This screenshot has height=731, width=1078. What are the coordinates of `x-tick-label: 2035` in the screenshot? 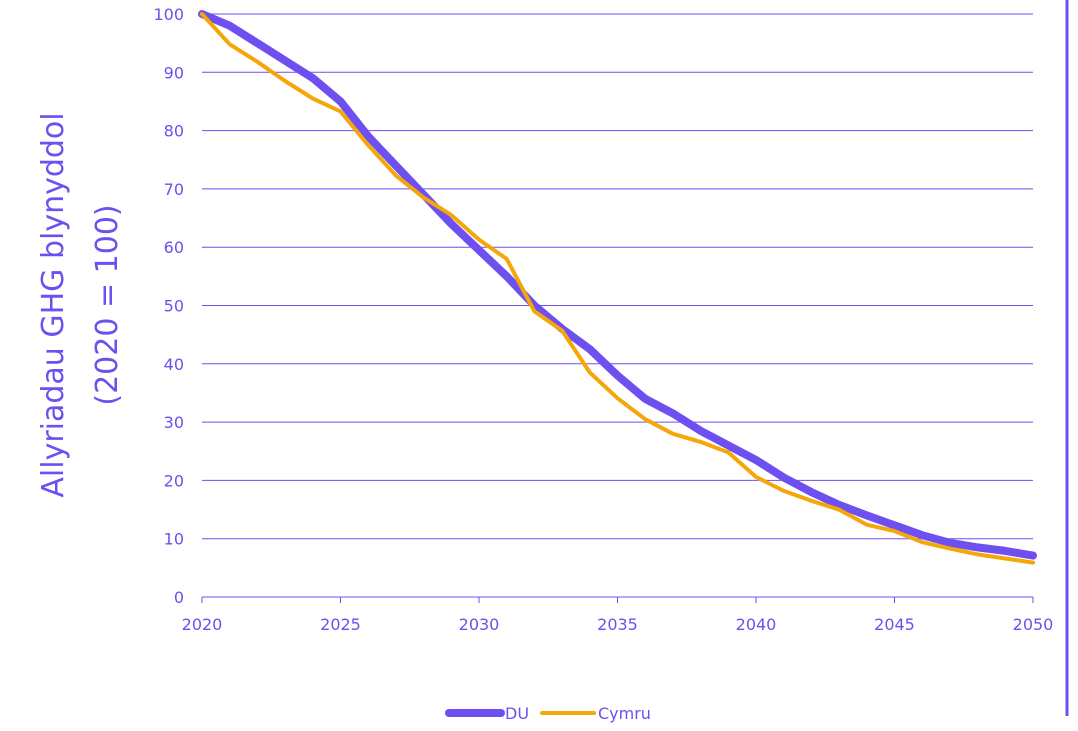 It's located at (617, 624).